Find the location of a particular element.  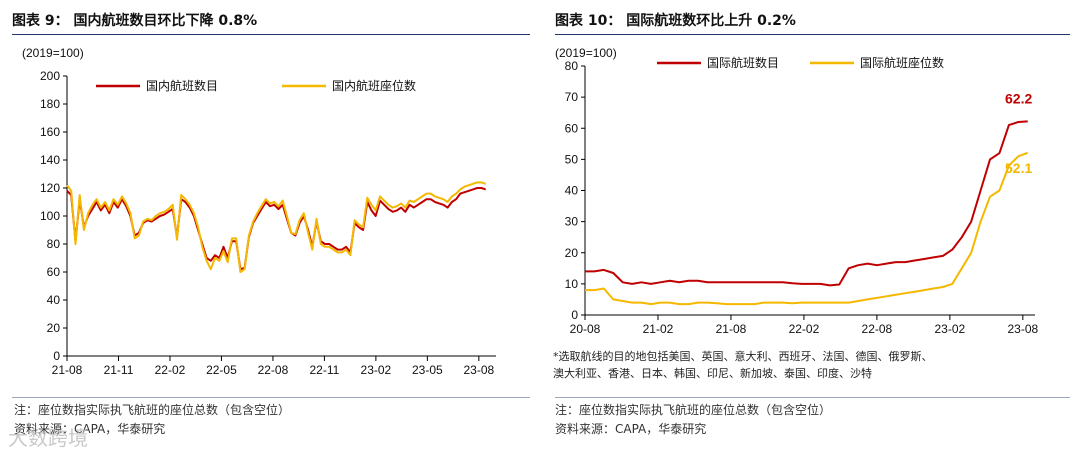

right-x-tick-label: 23-08 is located at coordinates (1022, 329).